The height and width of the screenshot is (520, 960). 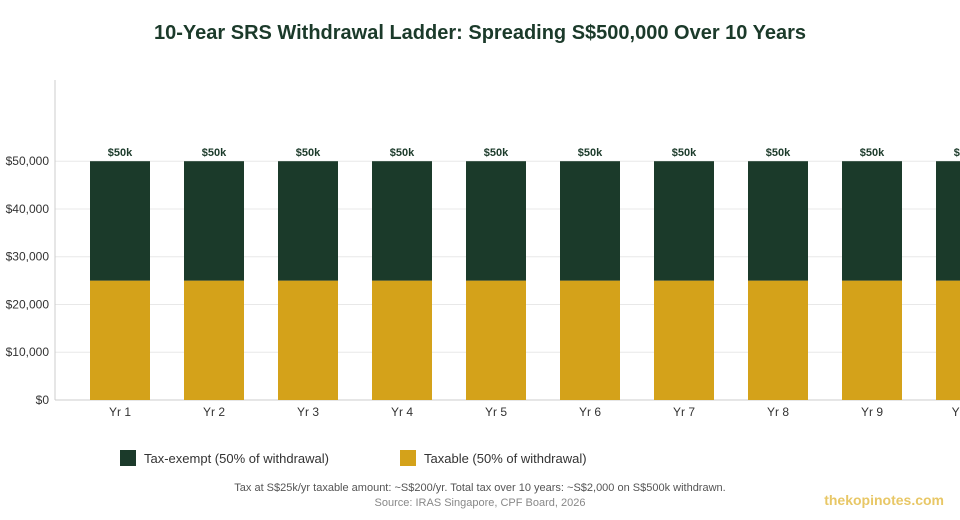 I want to click on x-tick-label: Yr 1, so click(x=120, y=412).